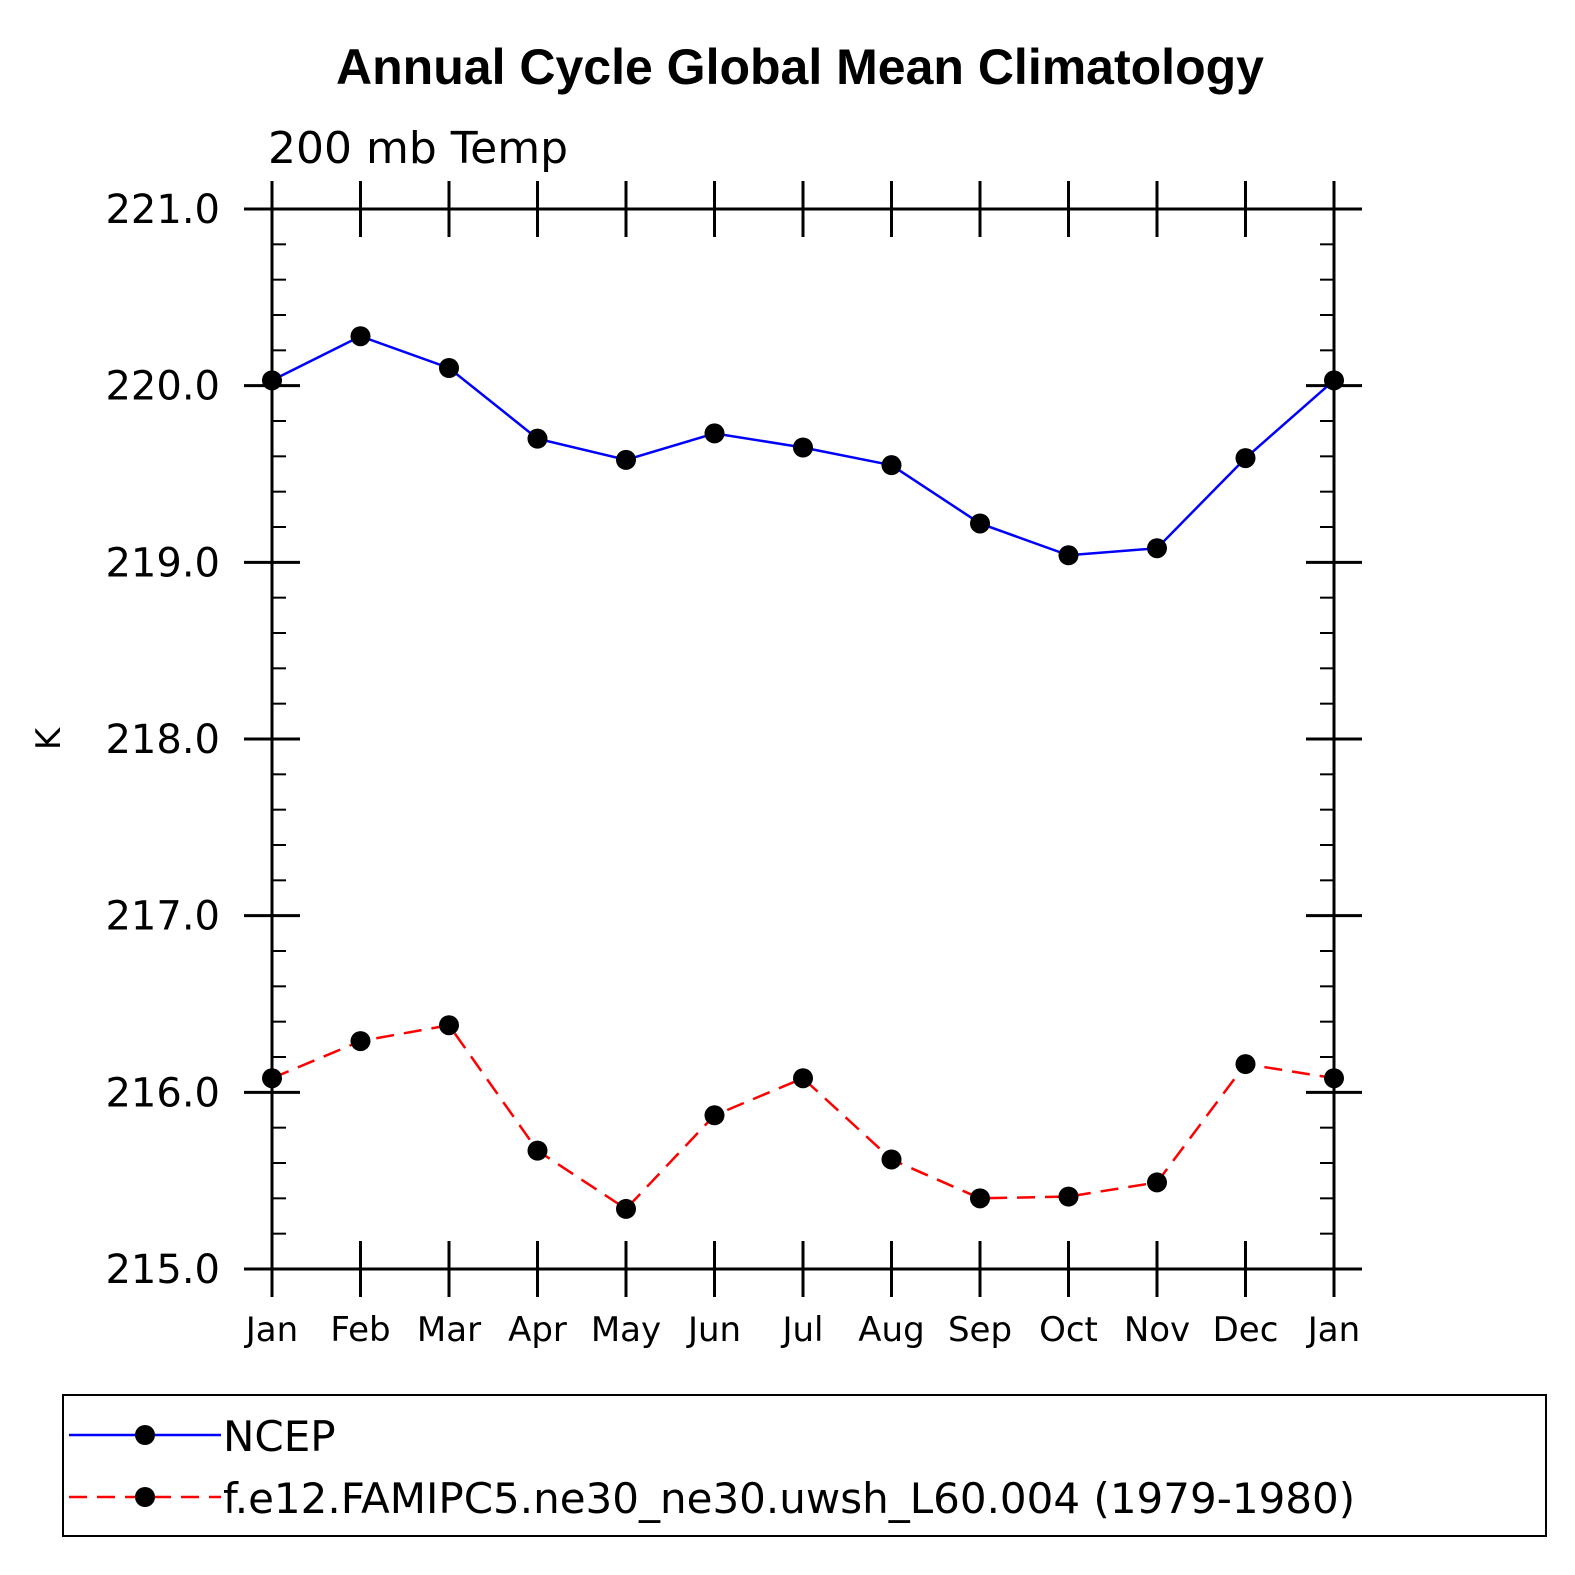  What do you see at coordinates (360, 1330) in the screenshot?
I see `x-tick-label: Feb` at bounding box center [360, 1330].